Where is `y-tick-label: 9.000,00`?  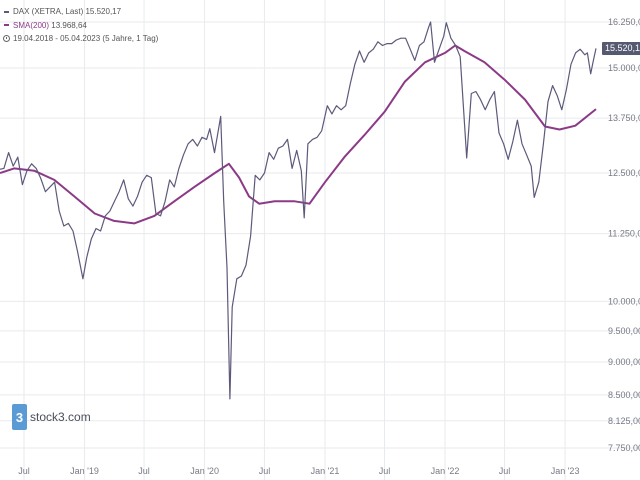 y-tick-label: 9.000,00 is located at coordinates (624, 362).